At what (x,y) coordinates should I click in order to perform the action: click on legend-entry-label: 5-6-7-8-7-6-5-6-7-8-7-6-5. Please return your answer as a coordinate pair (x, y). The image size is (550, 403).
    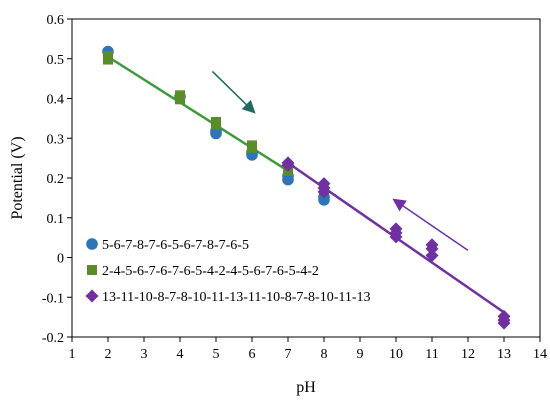
    Looking at the image, I should click on (175, 245).